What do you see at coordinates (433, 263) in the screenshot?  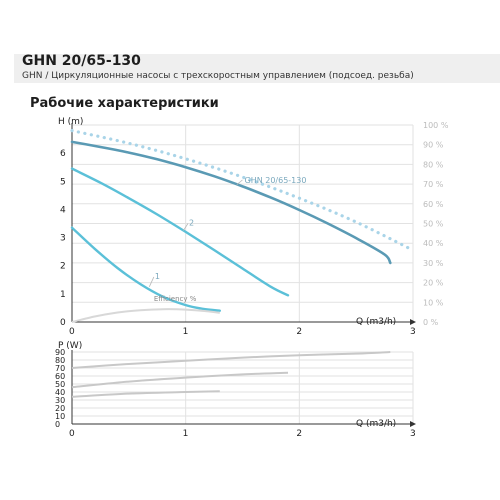 I see `y2-tick-label: 30 %` at bounding box center [433, 263].